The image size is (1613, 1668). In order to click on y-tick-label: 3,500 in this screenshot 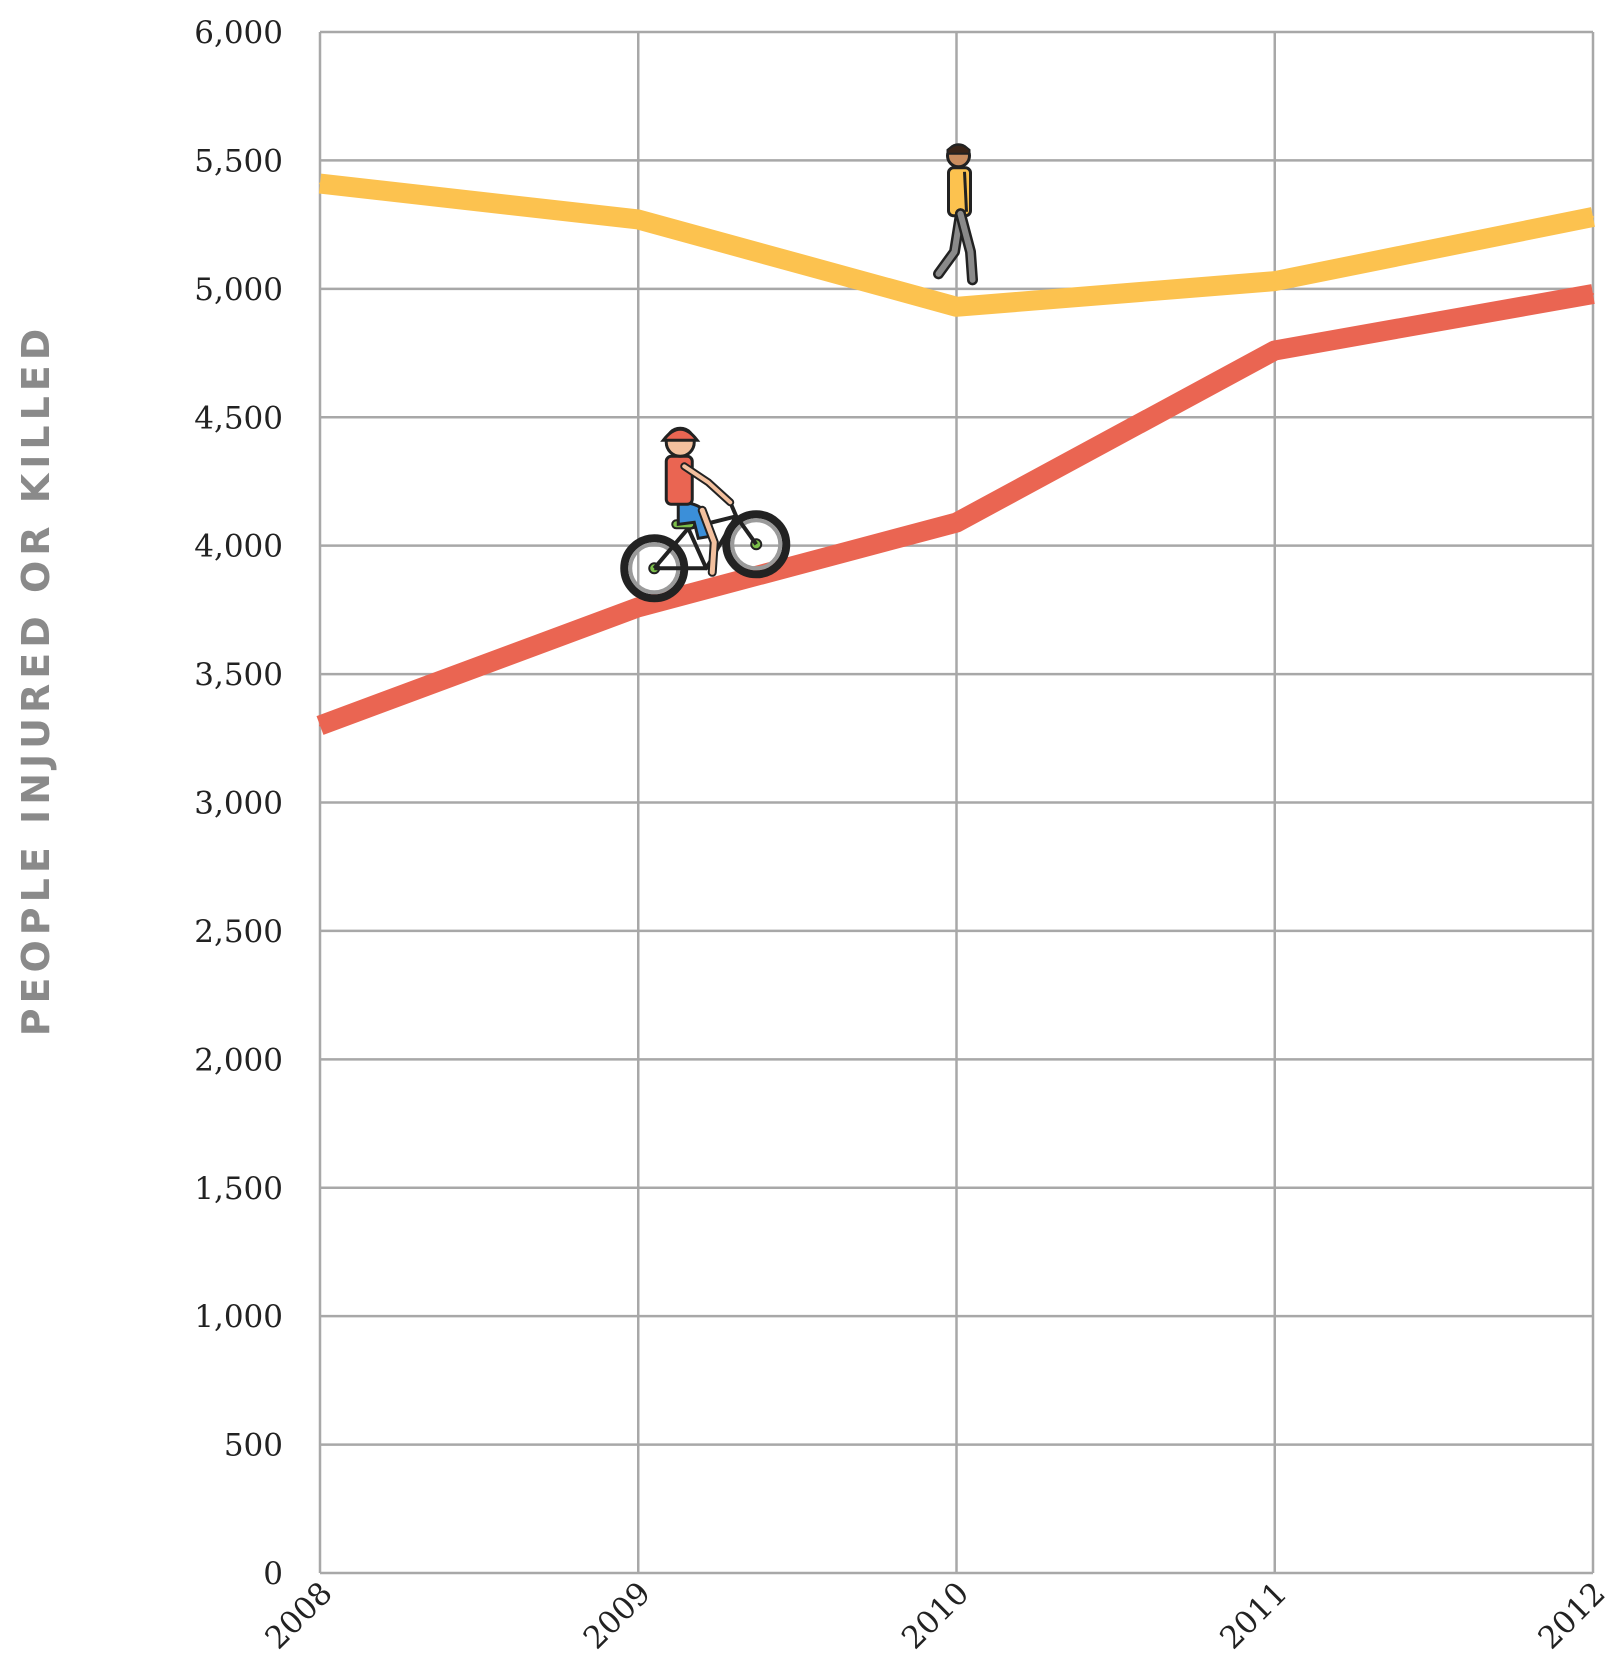, I will do `click(238, 675)`.